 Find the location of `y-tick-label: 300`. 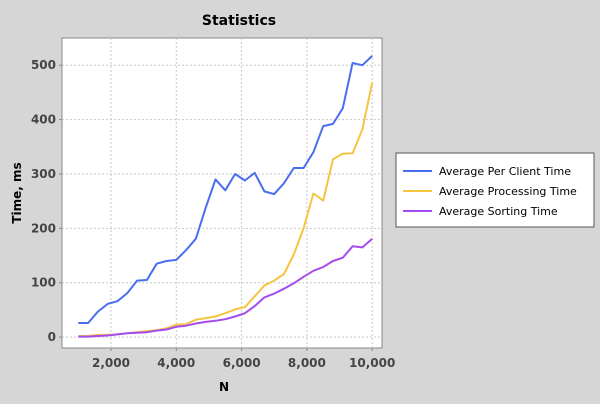

y-tick-label: 300 is located at coordinates (43, 174).